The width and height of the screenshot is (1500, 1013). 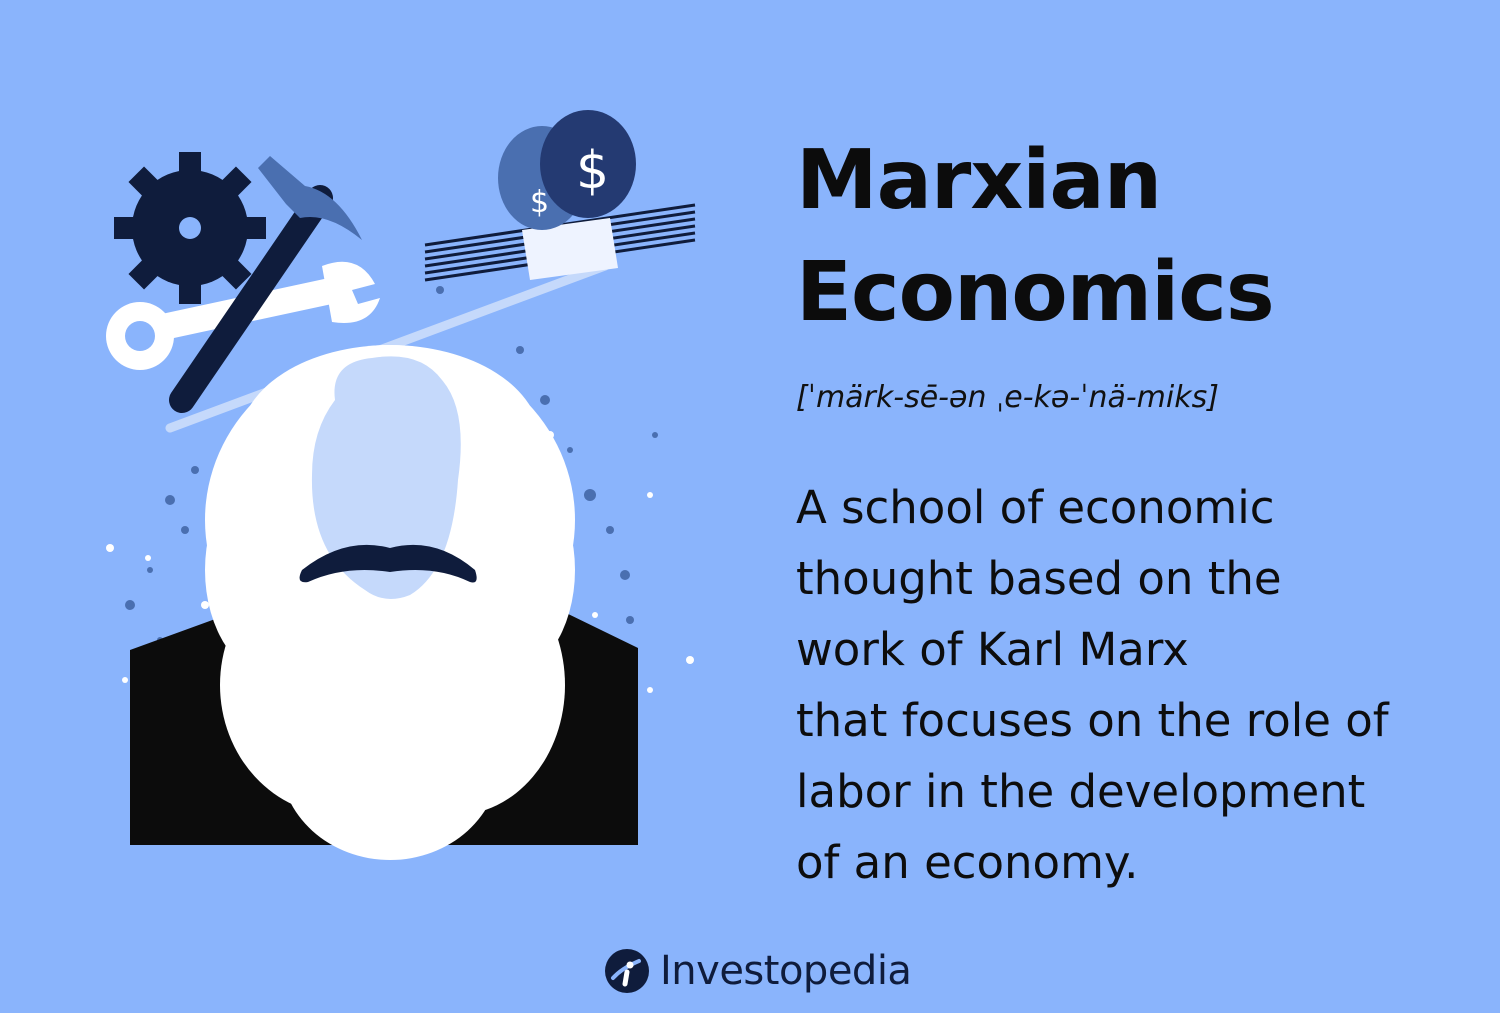 I want to click on pronunciation: [ˈmärk-sē-ən ˌe-kə-ˈnä-miks], so click(x=1007, y=397).